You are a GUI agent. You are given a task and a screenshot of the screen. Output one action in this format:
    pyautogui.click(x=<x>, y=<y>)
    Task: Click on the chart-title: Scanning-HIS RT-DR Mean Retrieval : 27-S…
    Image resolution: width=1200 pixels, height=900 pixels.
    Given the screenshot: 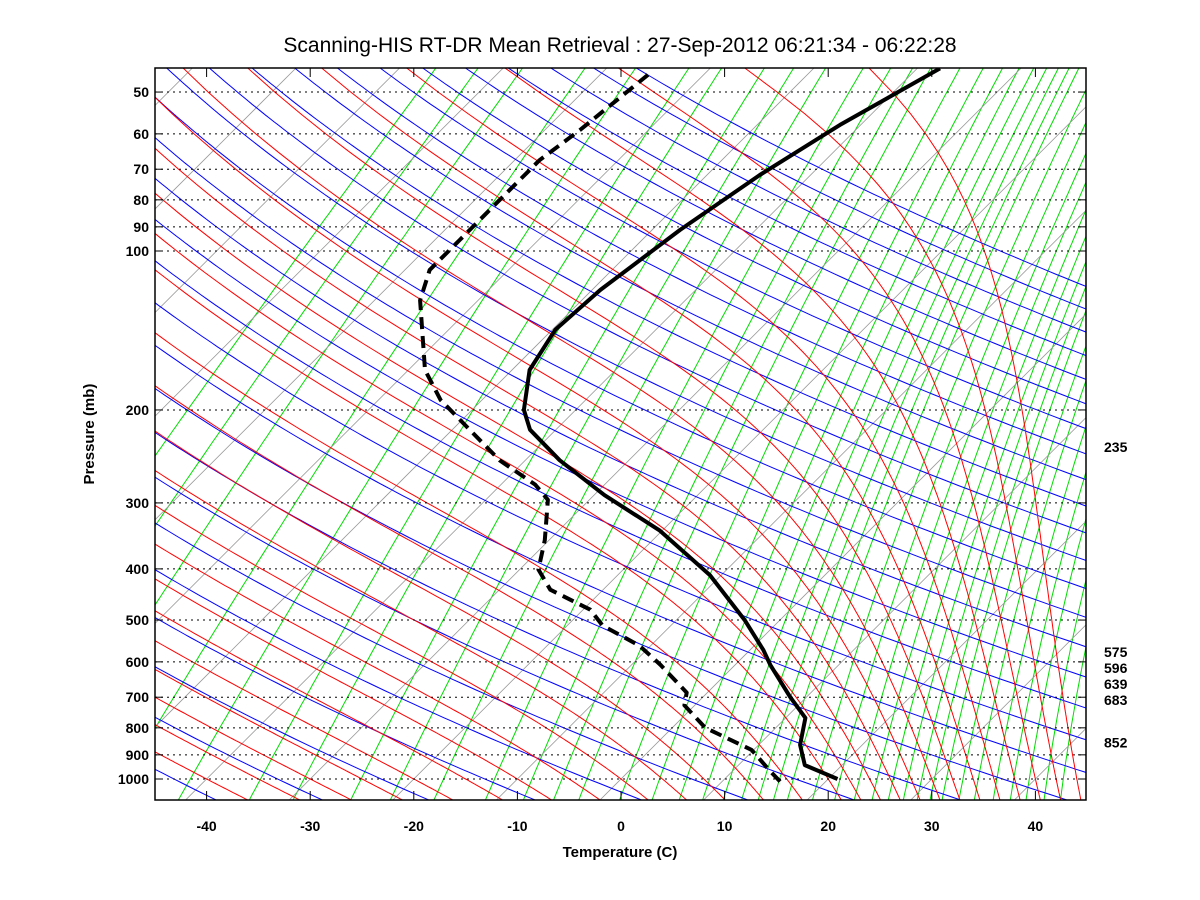 What is the action you would take?
    pyautogui.click(x=619, y=45)
    